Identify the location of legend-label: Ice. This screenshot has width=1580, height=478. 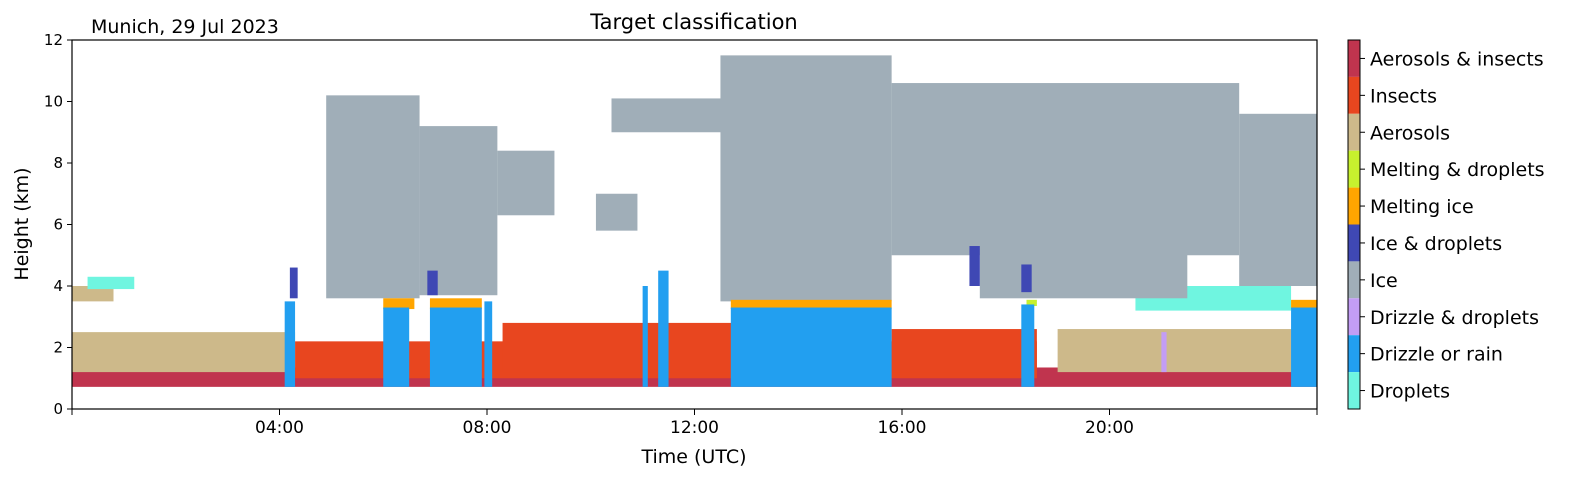
(1384, 281).